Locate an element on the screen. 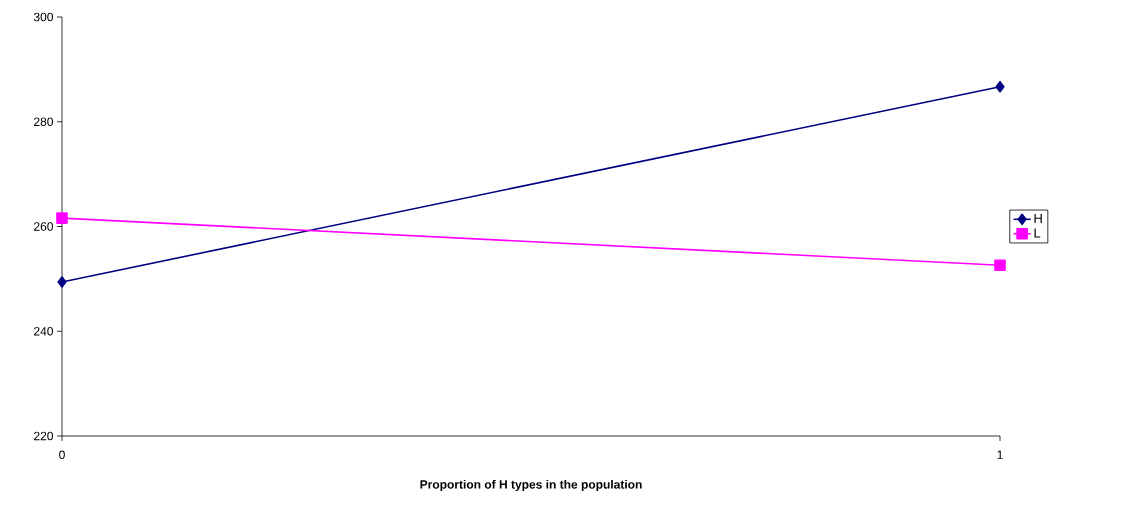 The width and height of the screenshot is (1130, 523). y-tick-label: 220 is located at coordinates (43, 436).